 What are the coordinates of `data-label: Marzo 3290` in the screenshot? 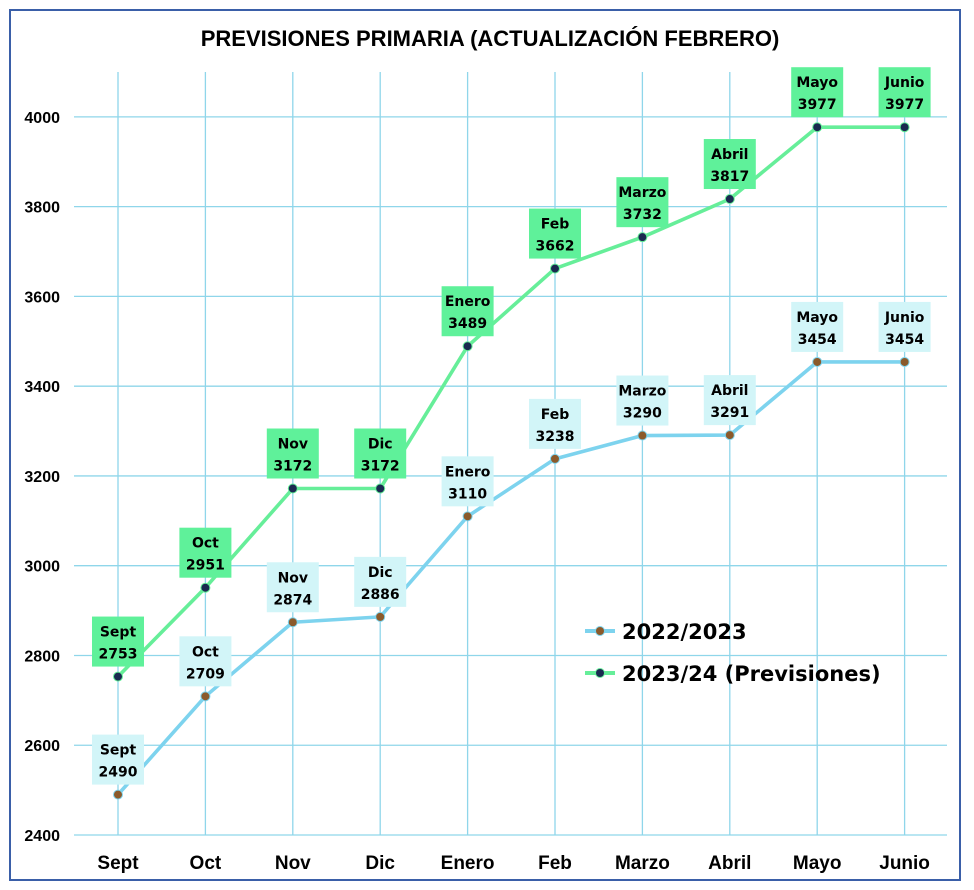 It's located at (642, 400).